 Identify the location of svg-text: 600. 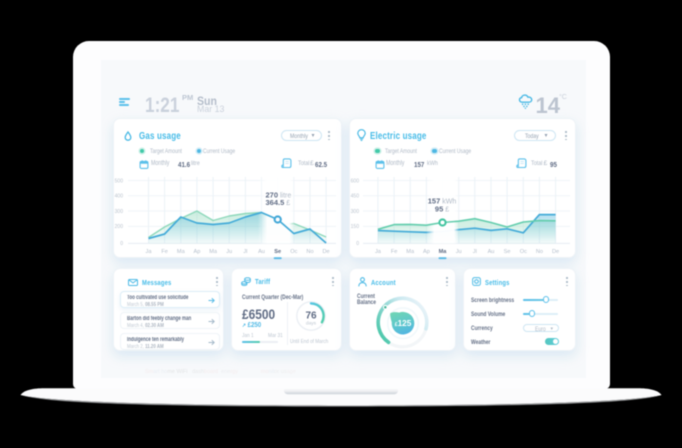
(354, 181).